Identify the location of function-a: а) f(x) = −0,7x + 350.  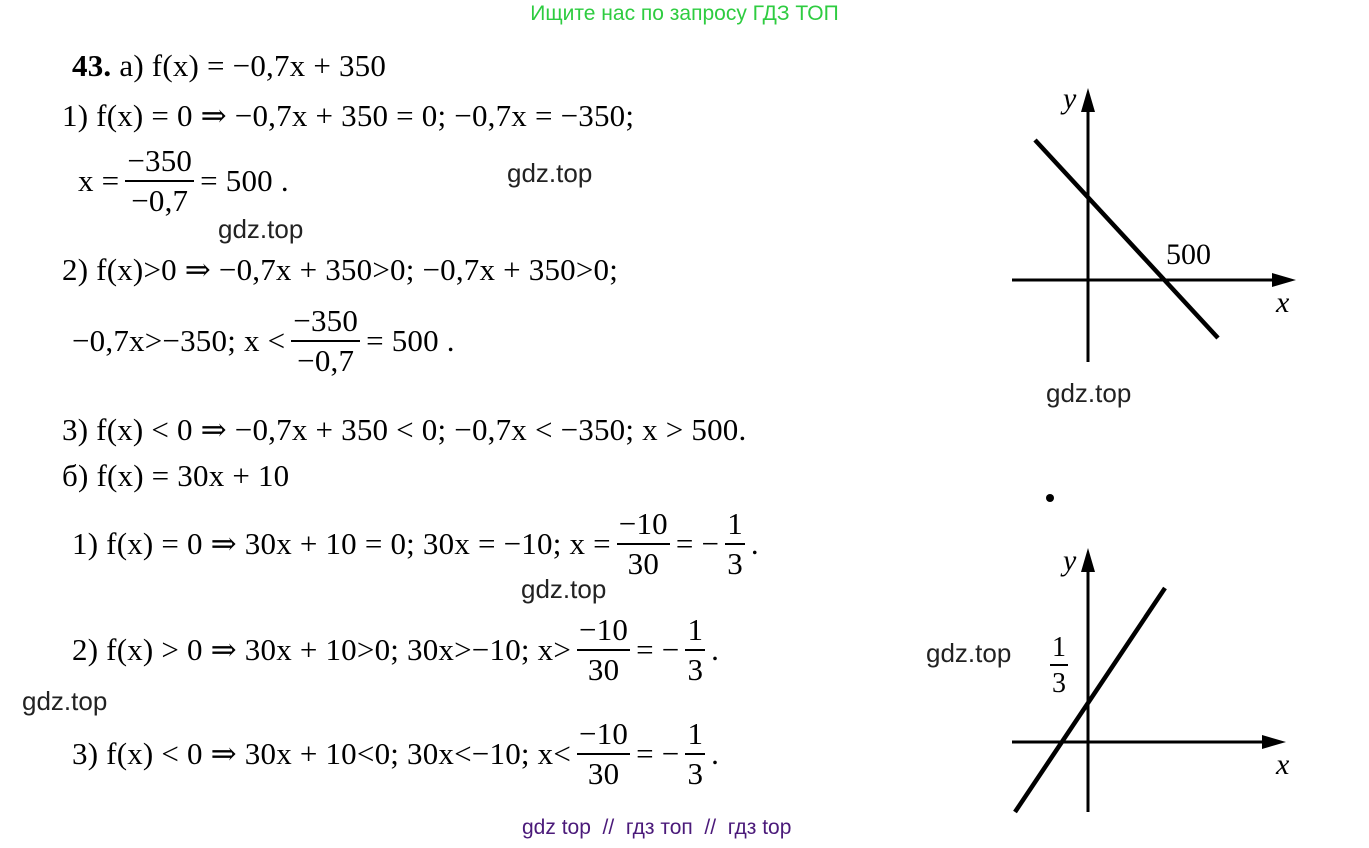
(253, 65).